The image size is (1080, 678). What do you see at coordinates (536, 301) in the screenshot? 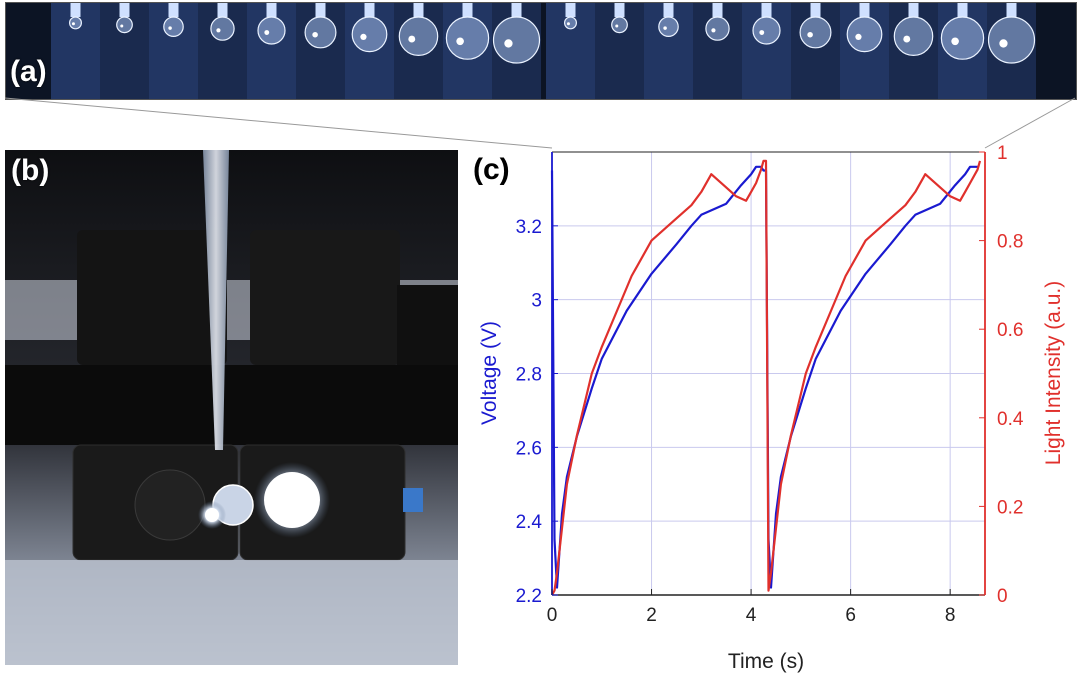
I see `y-tick-label: 3` at bounding box center [536, 301].